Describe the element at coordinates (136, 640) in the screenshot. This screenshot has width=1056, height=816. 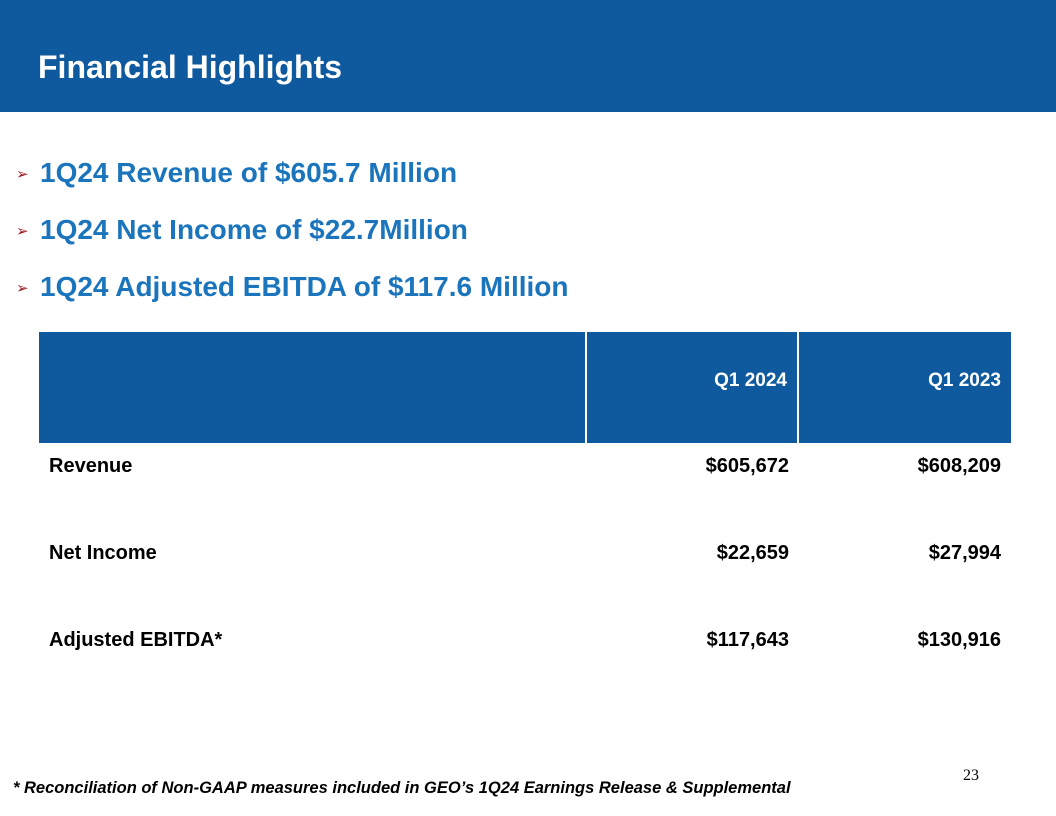
I see `row-label: Adjusted EBITDA*` at that location.